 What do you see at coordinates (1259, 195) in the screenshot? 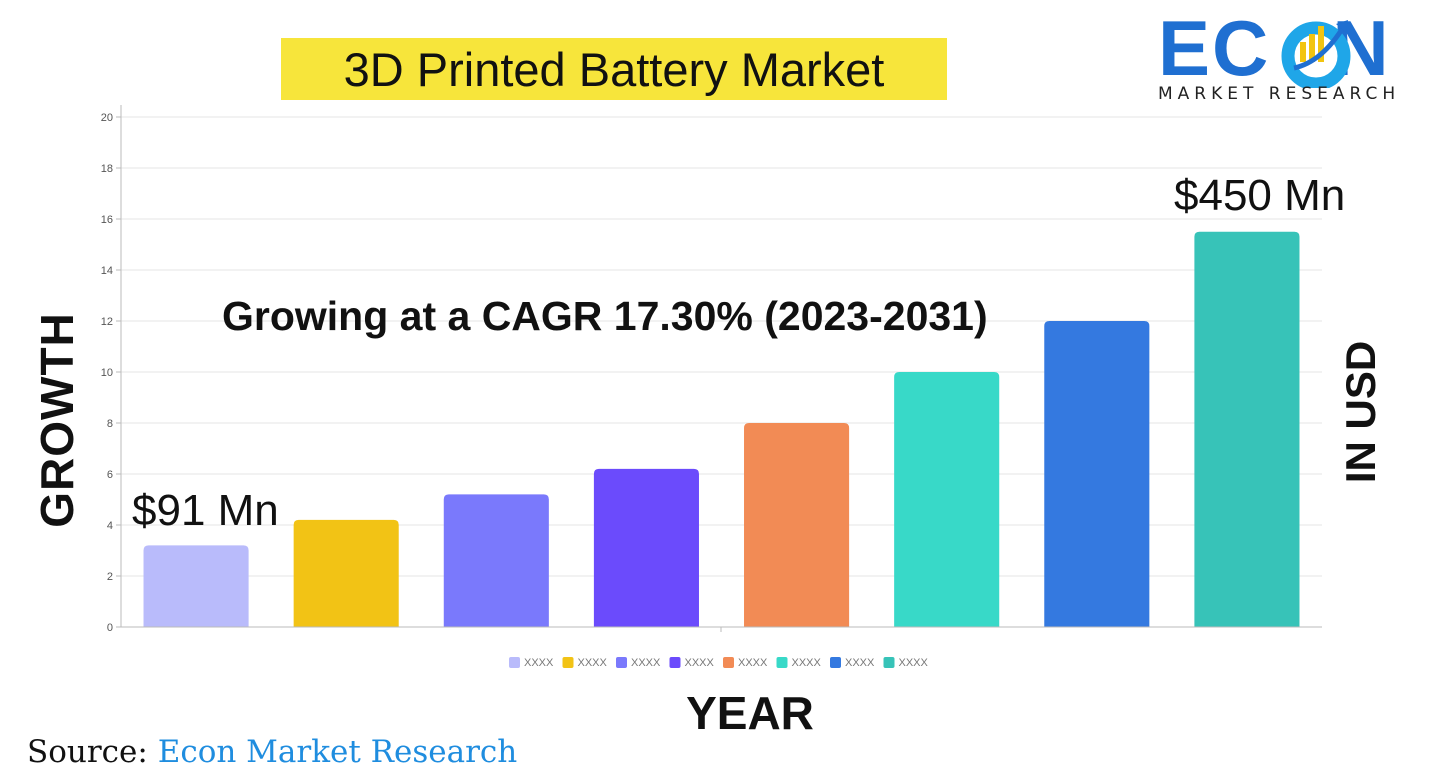
I see `end-value-label: $450 Mn` at bounding box center [1259, 195].